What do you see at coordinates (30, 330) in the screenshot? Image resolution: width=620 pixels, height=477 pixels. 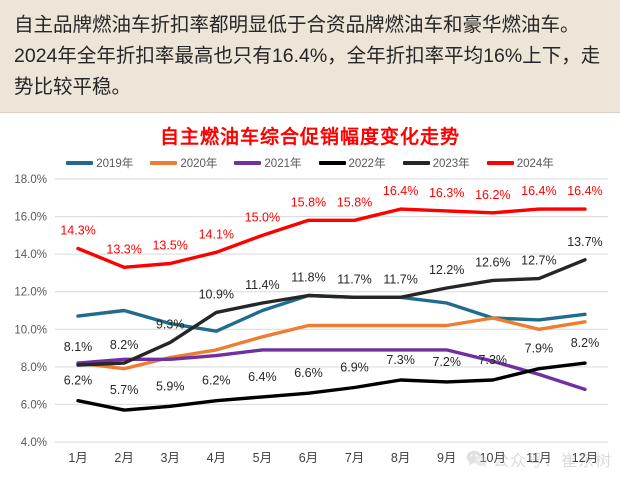 I see `y-axis-tick-label: 10.0%` at bounding box center [30, 330].